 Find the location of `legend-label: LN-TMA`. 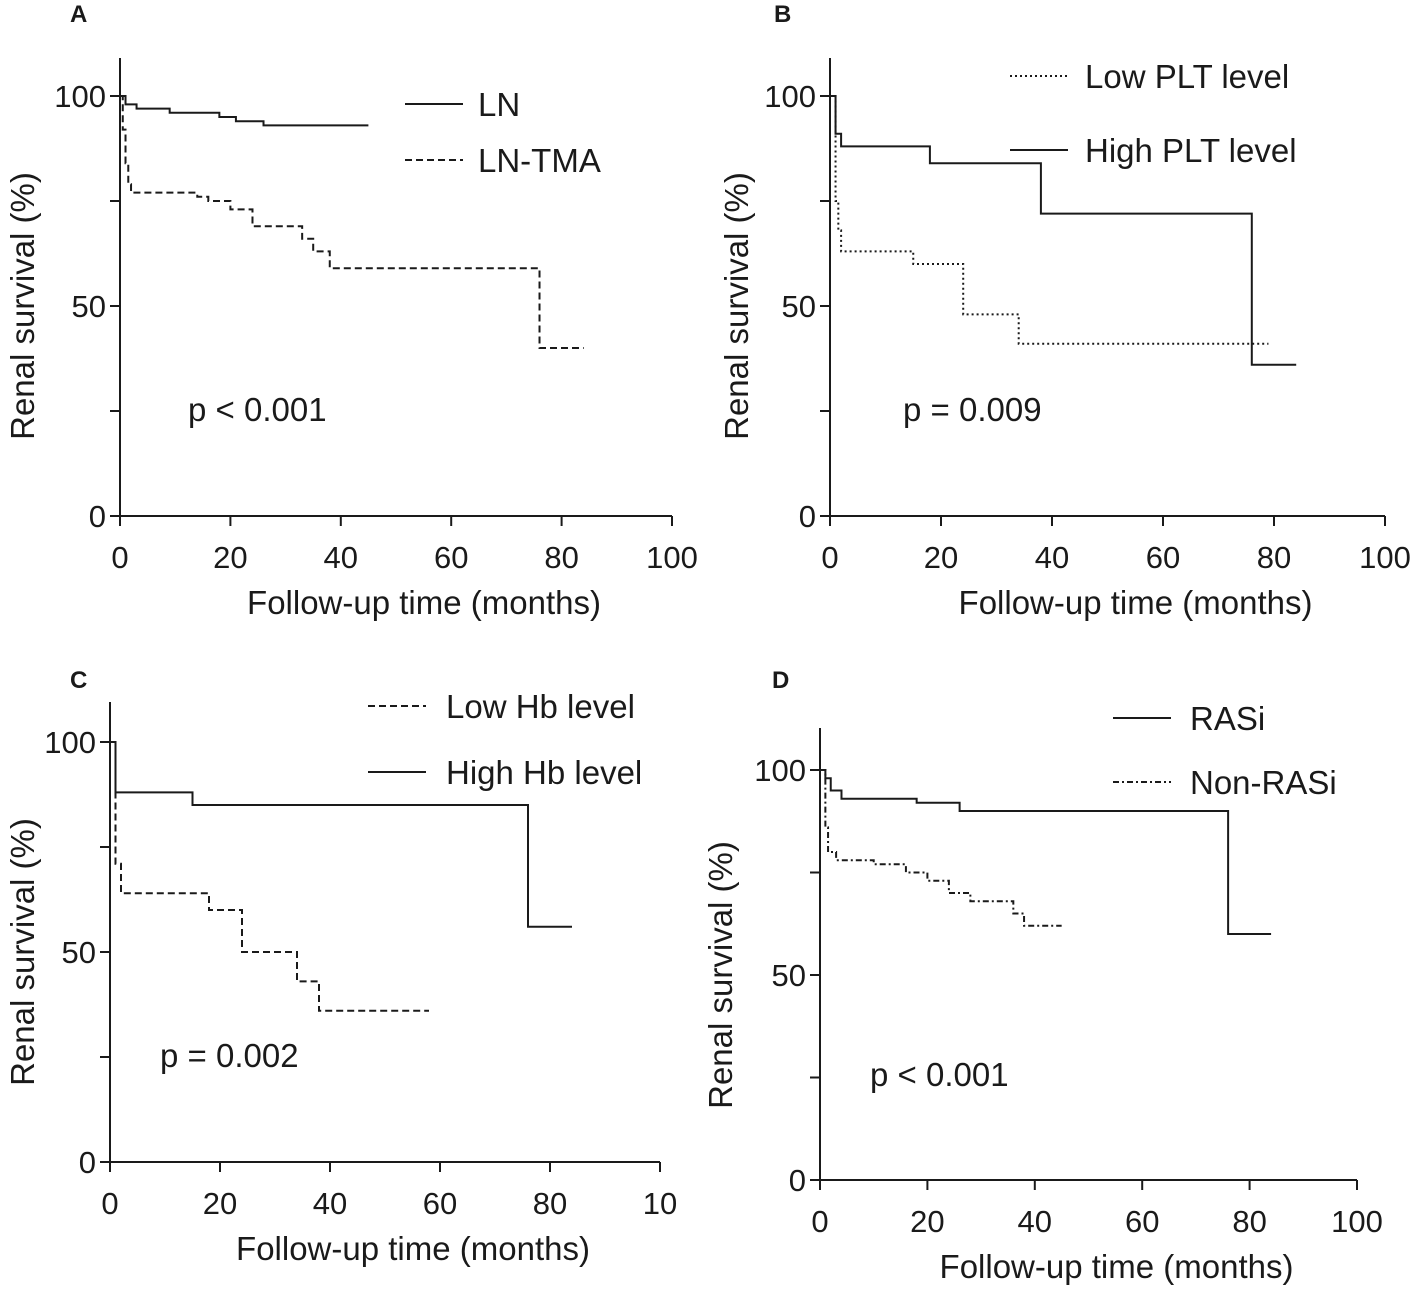

legend-label: LN-TMA is located at coordinates (539, 160).